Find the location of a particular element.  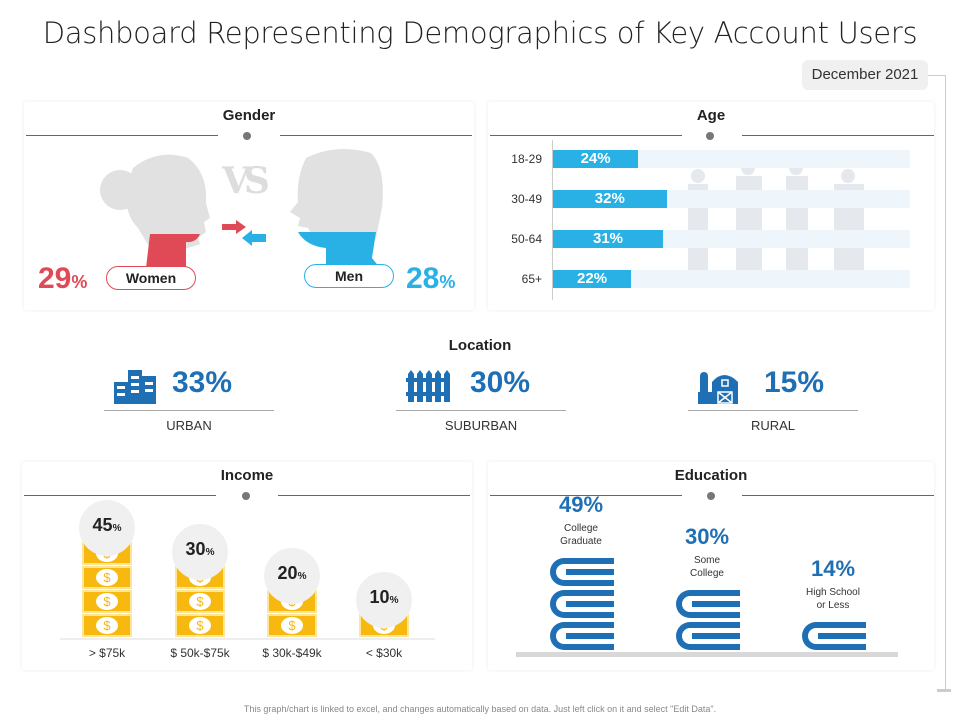

panel-title: Age is located at coordinates (711, 115).